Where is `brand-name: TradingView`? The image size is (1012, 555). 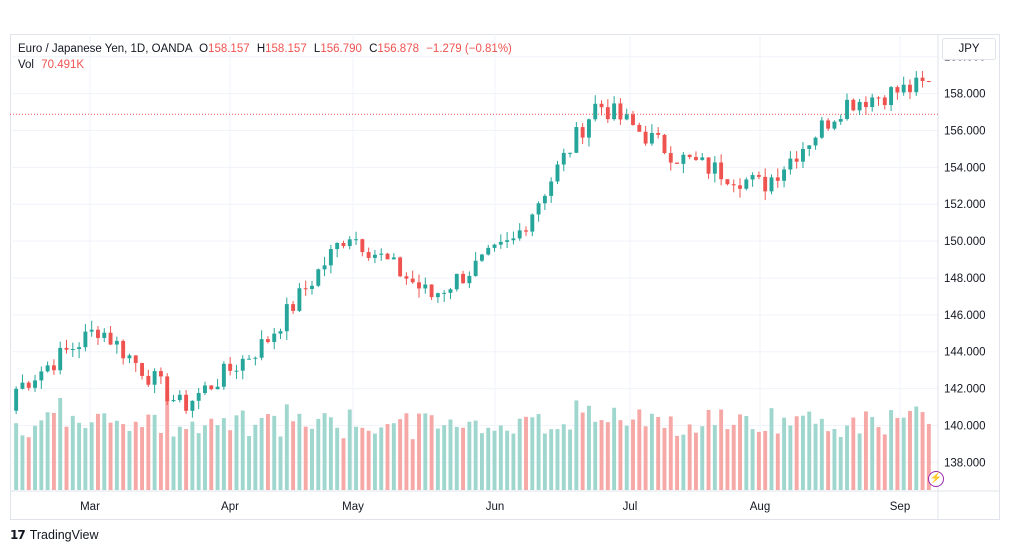
brand-name: TradingView is located at coordinates (64, 535).